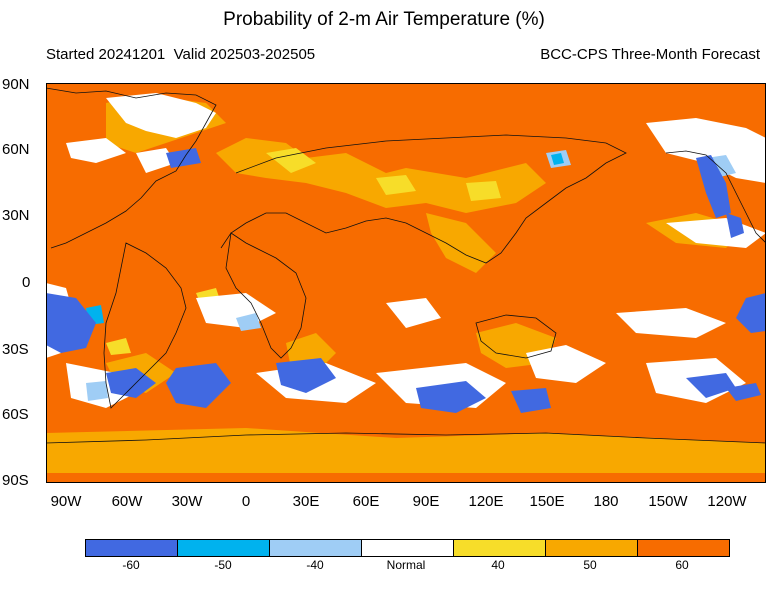 The height and width of the screenshot is (593, 768). I want to click on lon-label: 120W, so click(727, 501).